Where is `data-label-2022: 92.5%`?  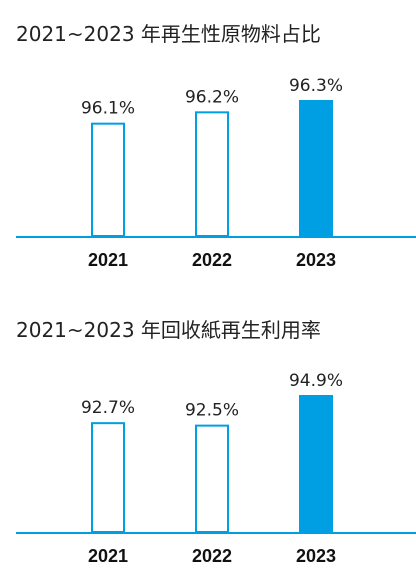
data-label-2022: 92.5% is located at coordinates (212, 411).